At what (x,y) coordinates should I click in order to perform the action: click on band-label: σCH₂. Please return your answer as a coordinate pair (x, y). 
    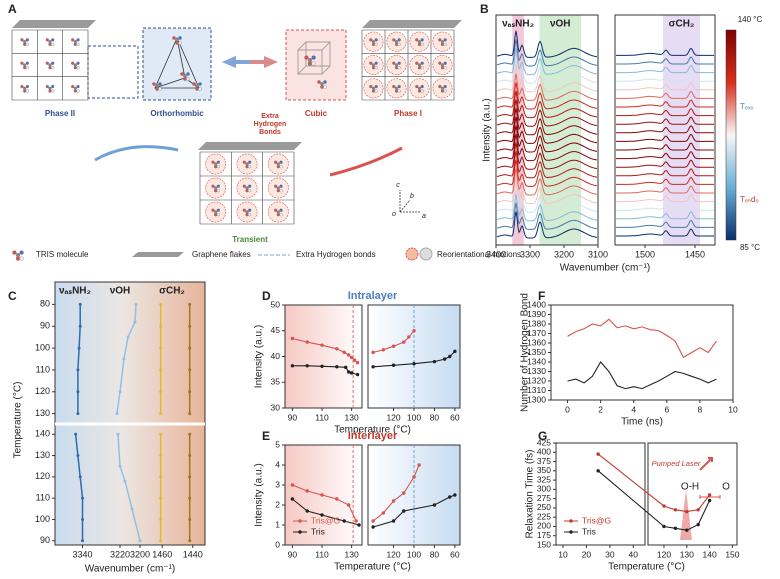
    Looking at the image, I should click on (682, 24).